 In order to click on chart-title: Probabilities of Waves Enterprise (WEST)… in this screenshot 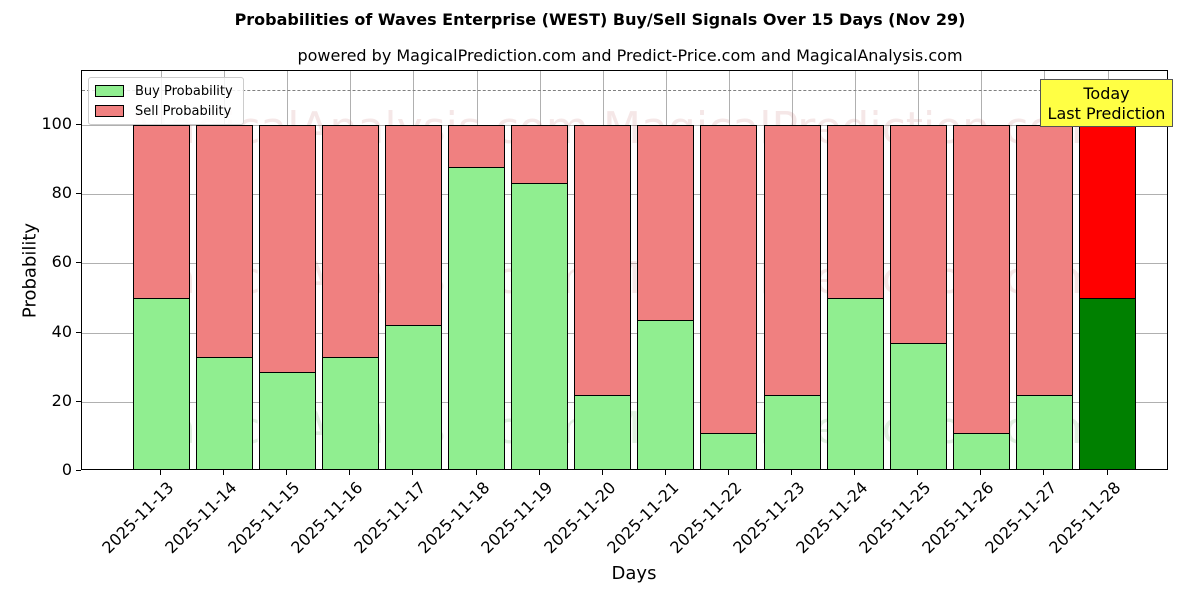, I will do `click(600, 19)`.